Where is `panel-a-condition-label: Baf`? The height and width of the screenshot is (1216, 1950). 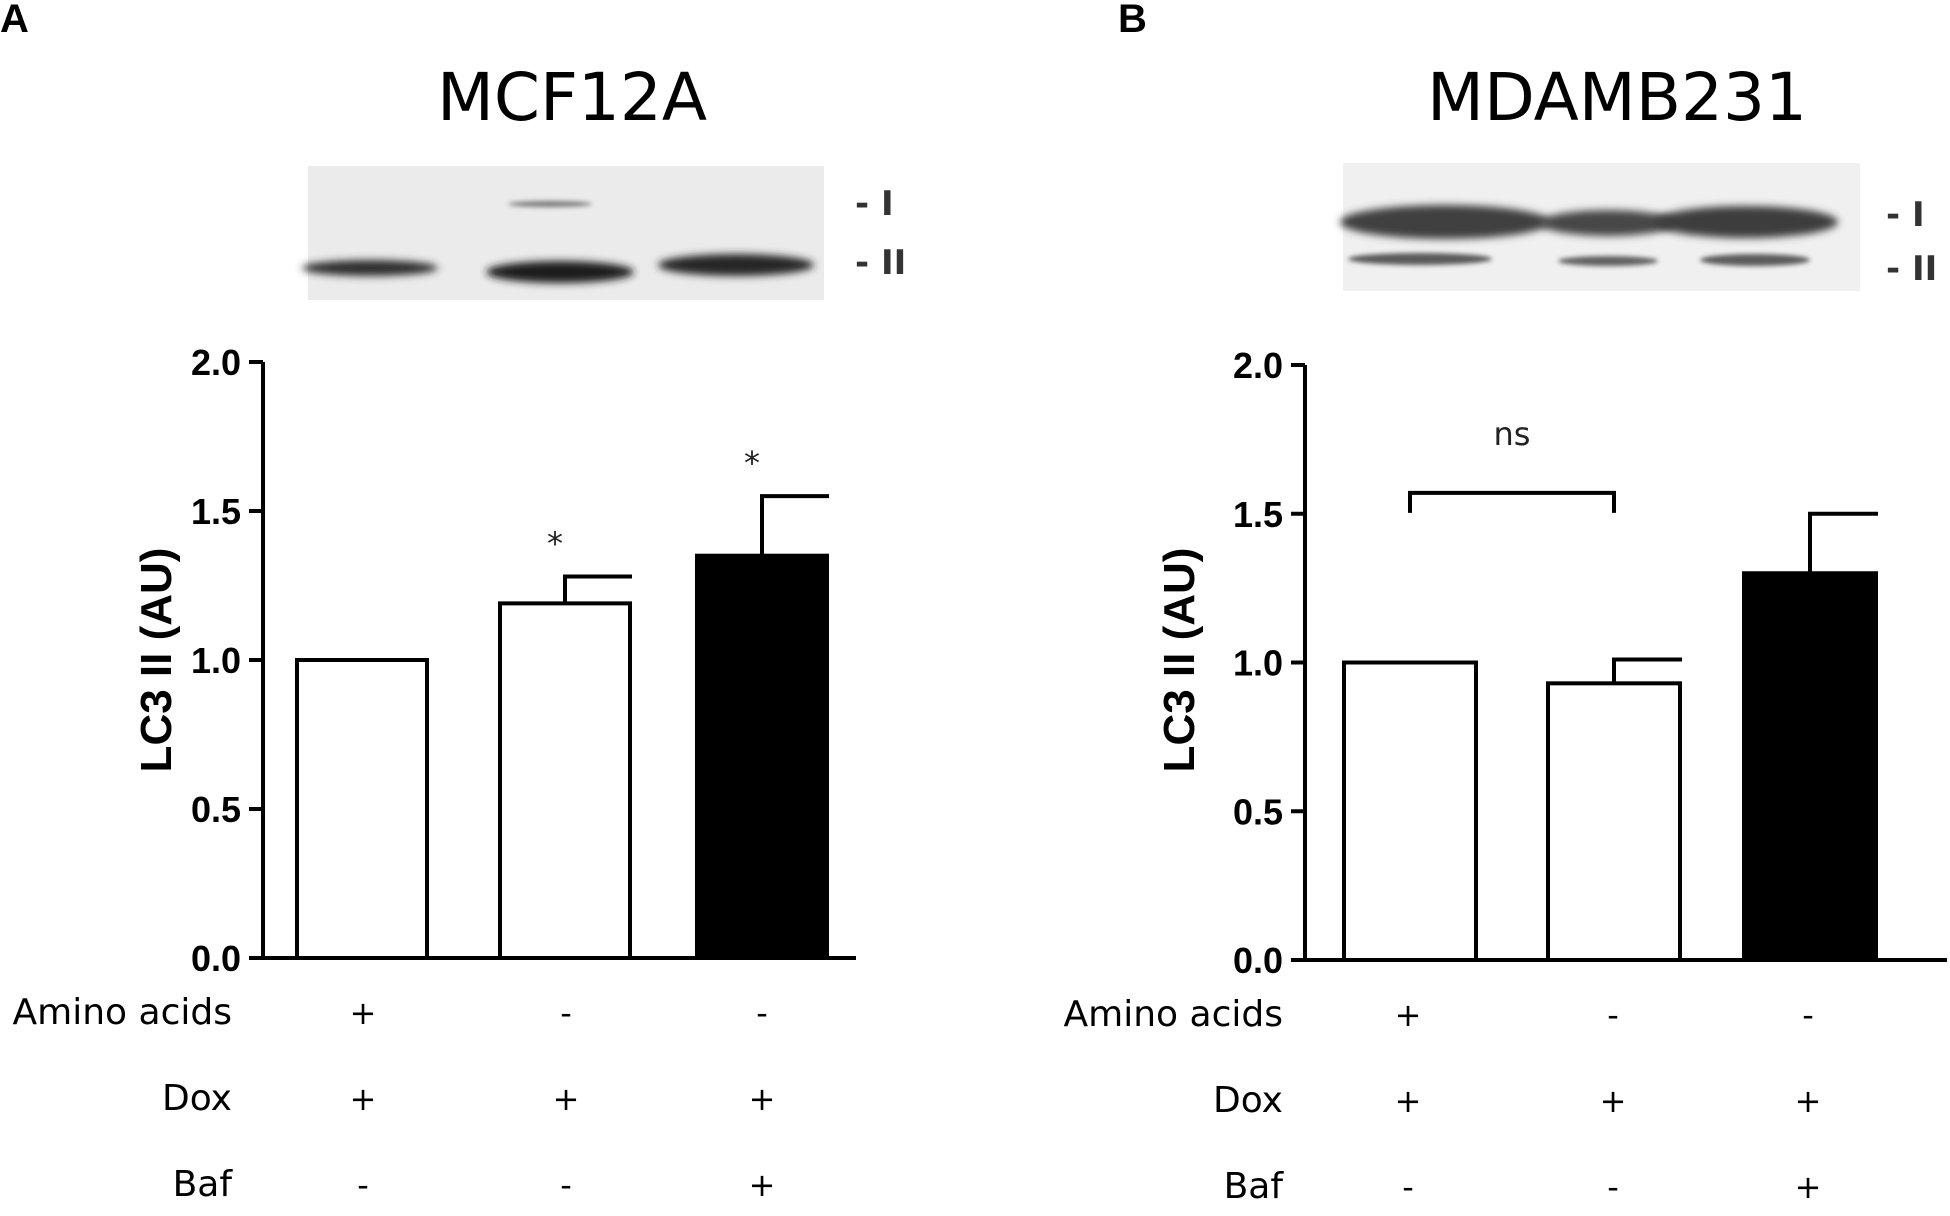
panel-a-condition-label: Baf is located at coordinates (203, 1184).